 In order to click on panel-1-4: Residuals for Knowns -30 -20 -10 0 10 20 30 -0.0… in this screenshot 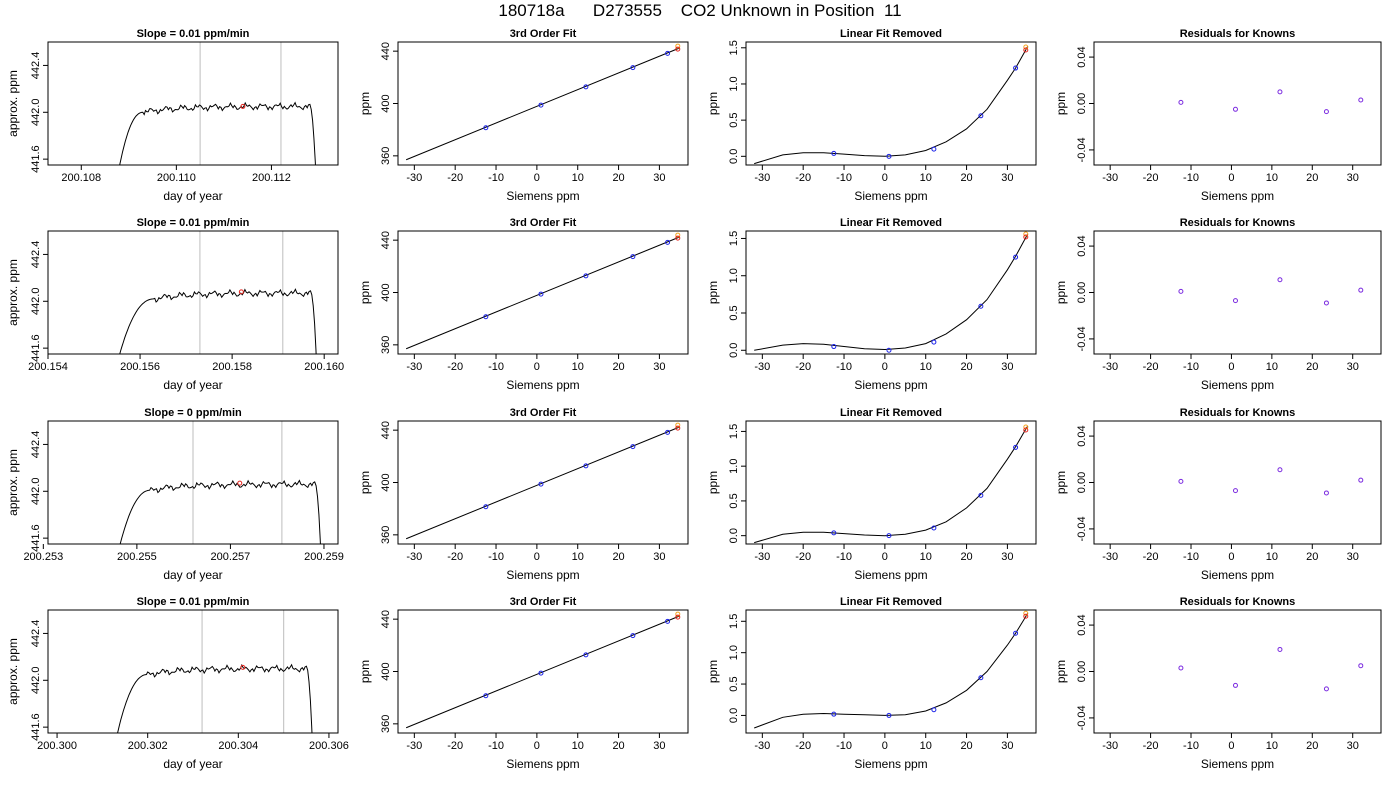, I will do `click(1218, 115)`.